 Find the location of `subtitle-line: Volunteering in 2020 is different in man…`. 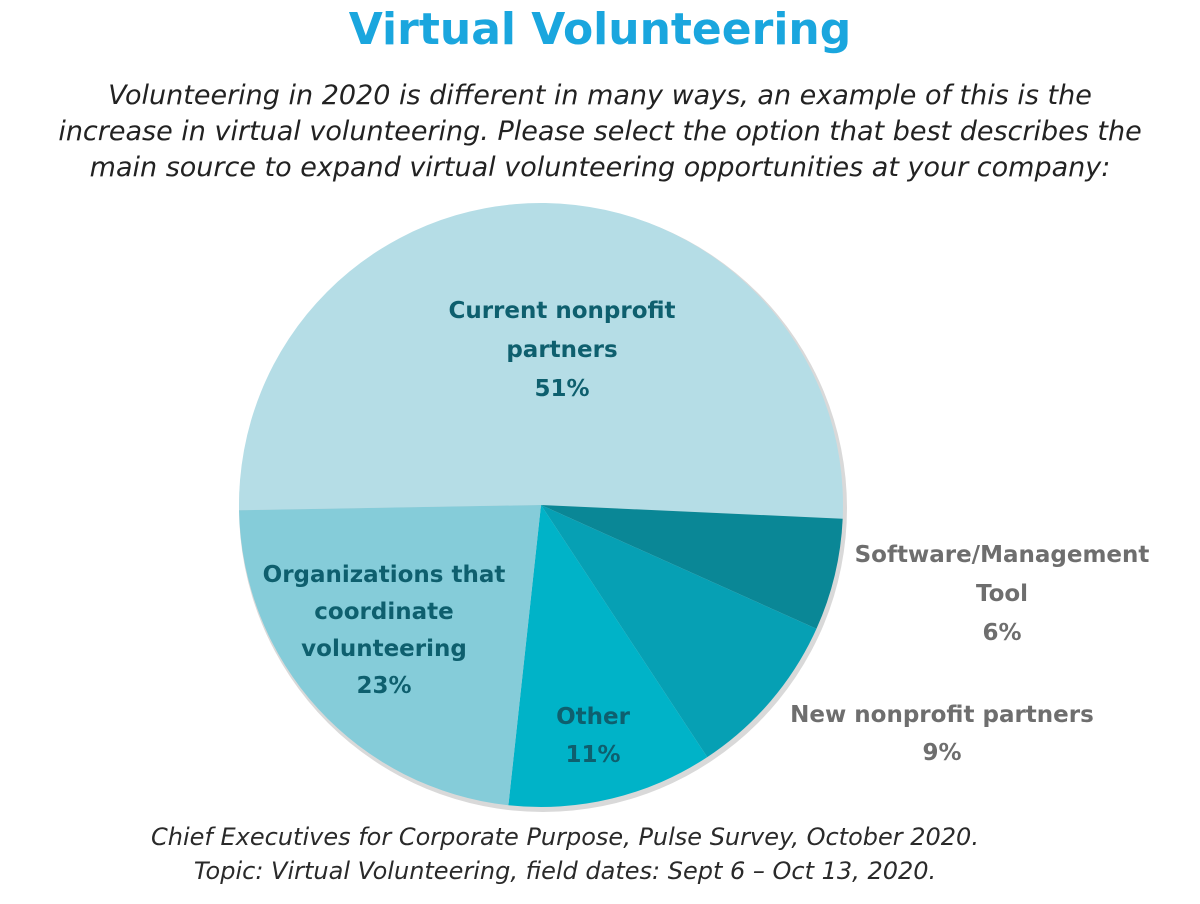

subtitle-line: Volunteering in 2020 is different in man… is located at coordinates (600, 95).